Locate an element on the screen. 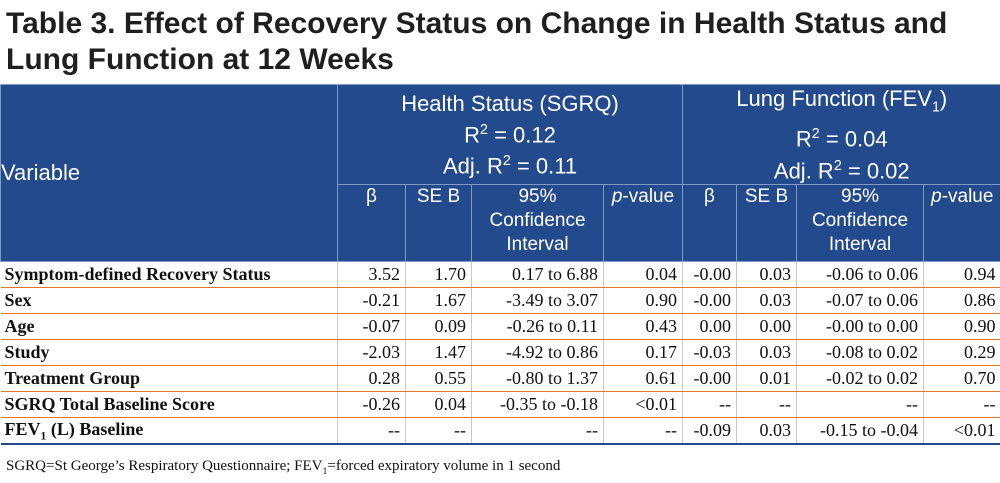 The image size is (1000, 483). table-cell: -0.21 is located at coordinates (371, 301).